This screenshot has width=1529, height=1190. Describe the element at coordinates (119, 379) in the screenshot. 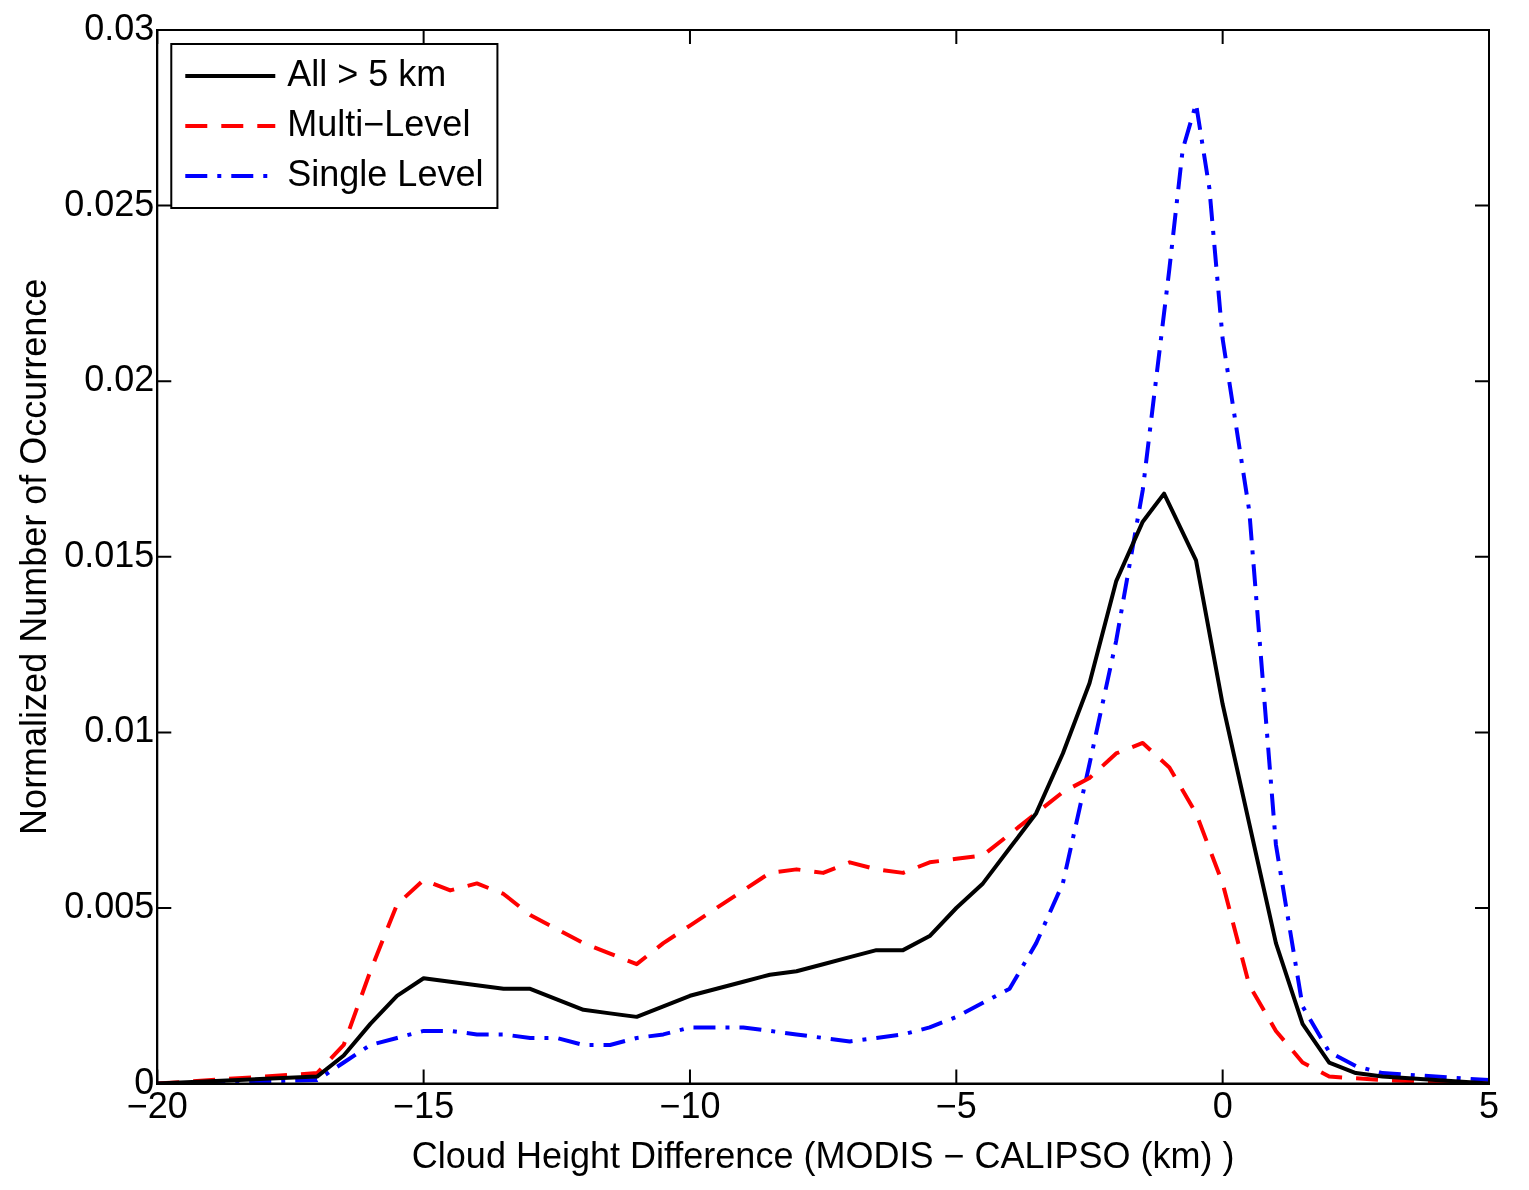

I see `y-tick-label: 0.02` at that location.